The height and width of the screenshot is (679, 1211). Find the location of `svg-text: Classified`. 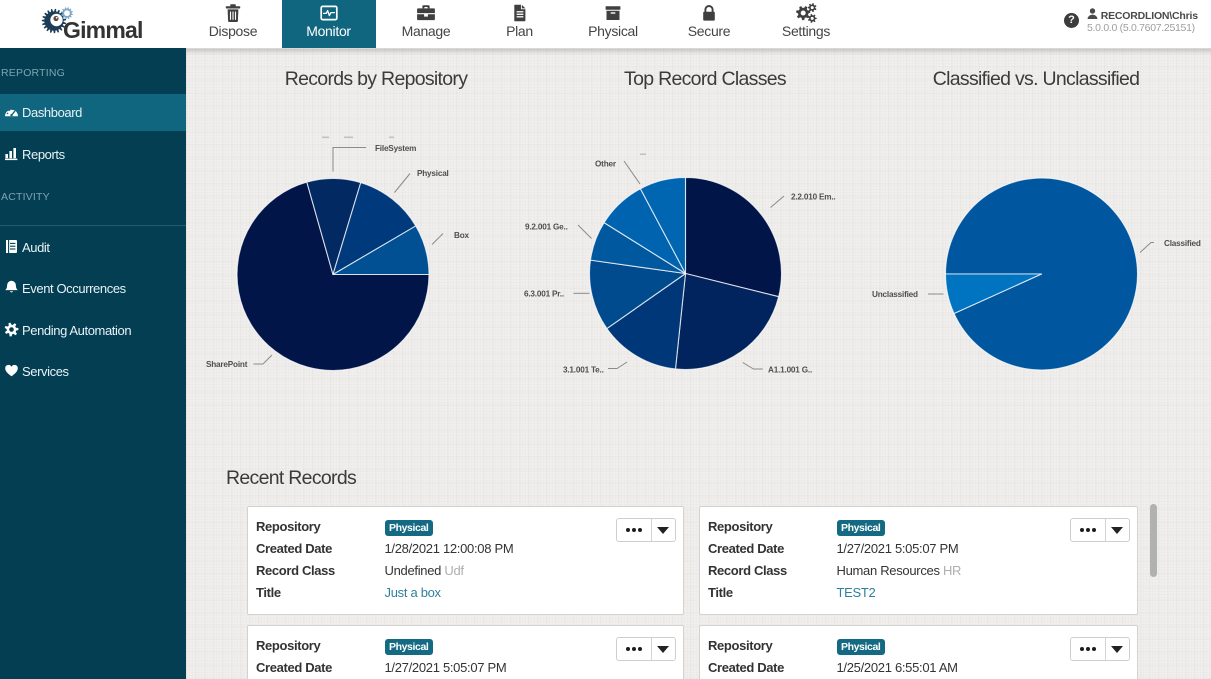

svg-text: Classified is located at coordinates (1182, 243).